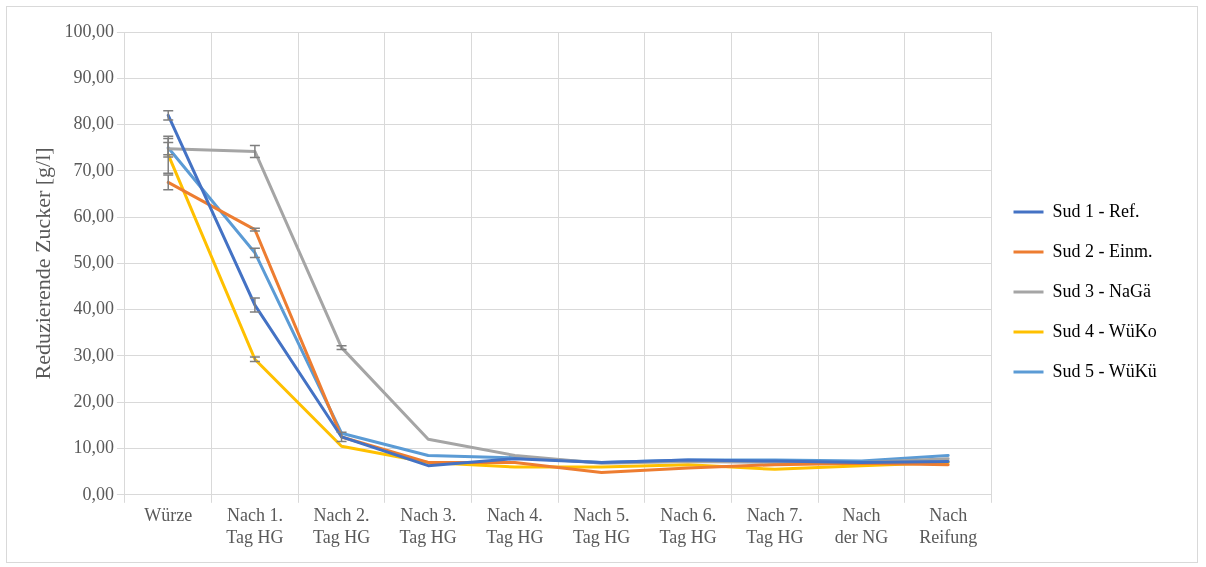 Image resolution: width=1206 pixels, height=567 pixels. What do you see at coordinates (1102, 250) in the screenshot?
I see `legend-label: Sud 2 - Einm.` at bounding box center [1102, 250].